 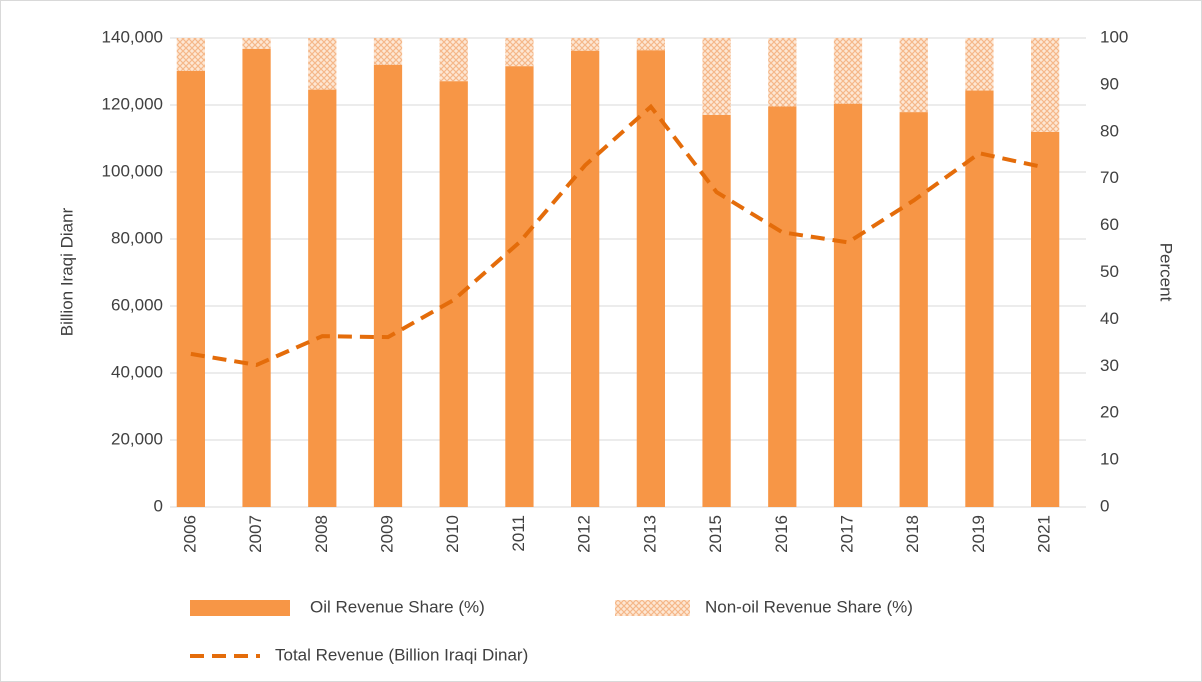 What do you see at coordinates (1109, 365) in the screenshot?
I see `y2-tick-label: 30` at bounding box center [1109, 365].